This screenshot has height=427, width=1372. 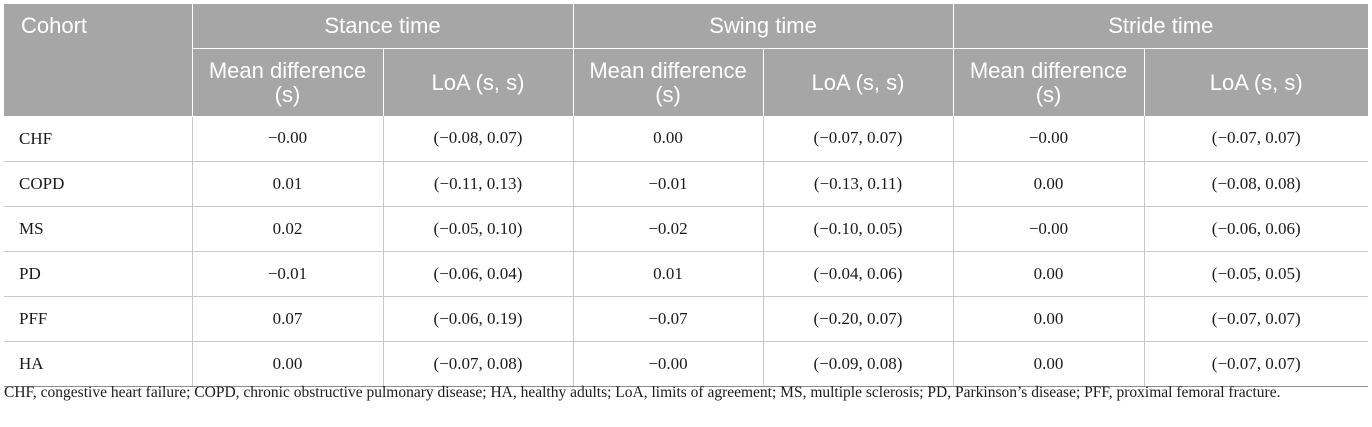 I want to click on stance-mean-difference-cell: 0.07, so click(x=288, y=319).